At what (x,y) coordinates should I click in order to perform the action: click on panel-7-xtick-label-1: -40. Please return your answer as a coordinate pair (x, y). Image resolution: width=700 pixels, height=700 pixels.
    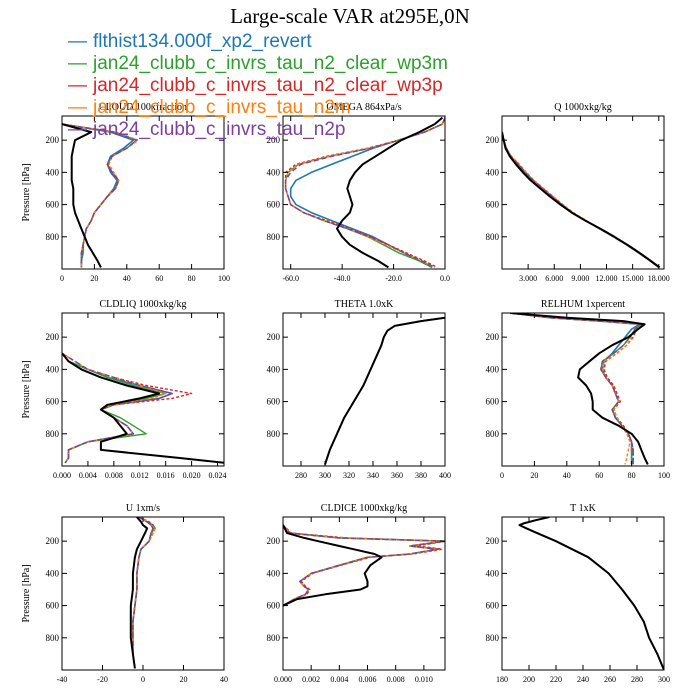
    Looking at the image, I should click on (62, 679).